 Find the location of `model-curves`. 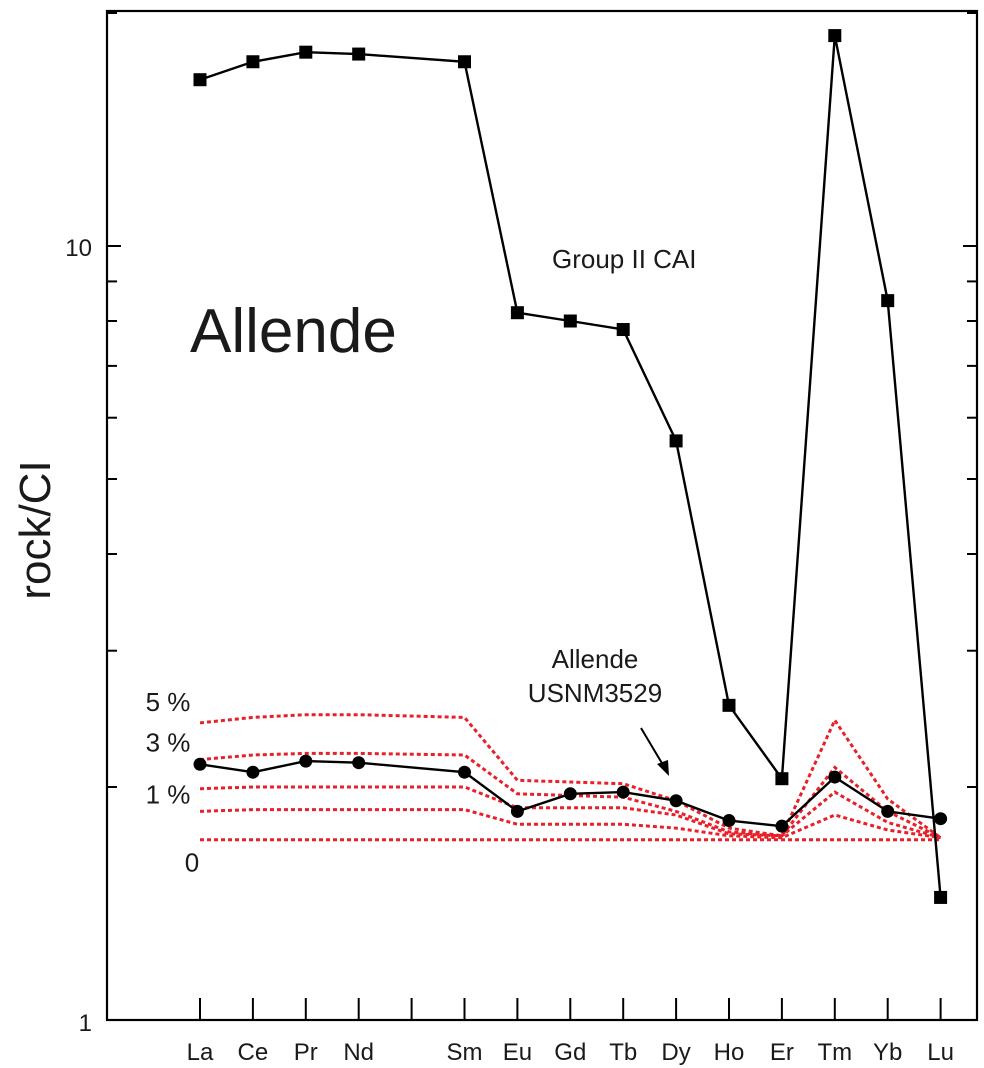

model-curves is located at coordinates (570, 777).